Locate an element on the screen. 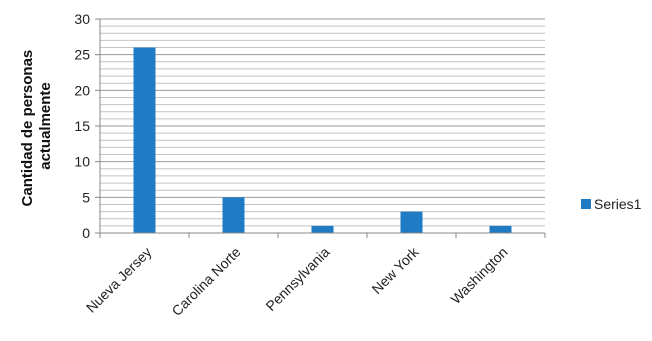 The image size is (652, 341). x-tick-label: Carolina Norte is located at coordinates (205, 281).